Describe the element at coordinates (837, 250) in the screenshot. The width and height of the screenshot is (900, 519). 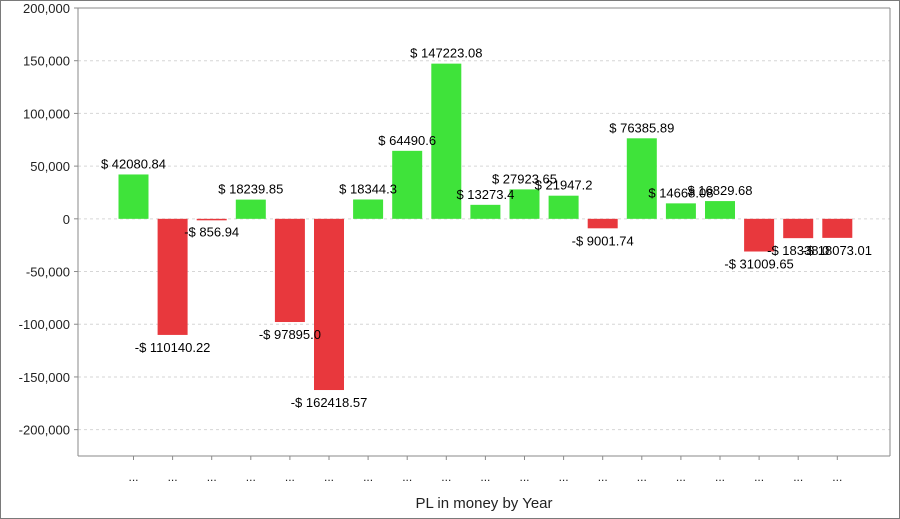
I see `data-label: -$ 18073.01` at that location.